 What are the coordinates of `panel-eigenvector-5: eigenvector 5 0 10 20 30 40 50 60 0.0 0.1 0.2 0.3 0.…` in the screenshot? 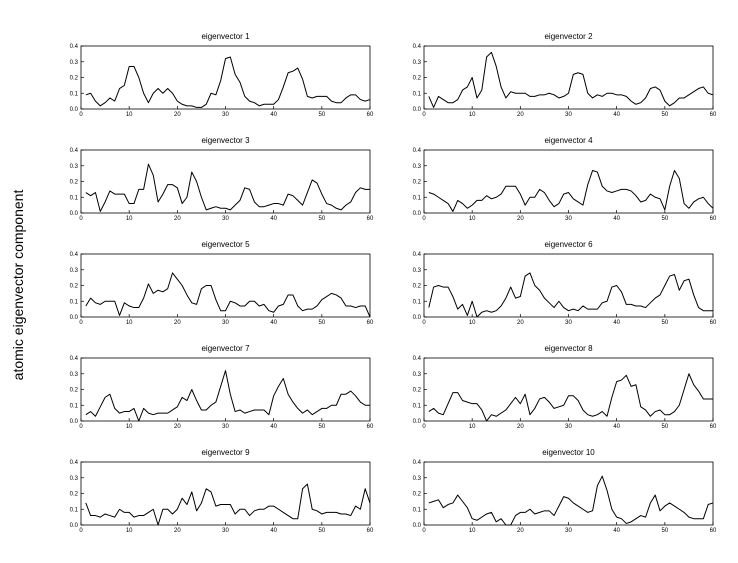 It's located at (222, 283).